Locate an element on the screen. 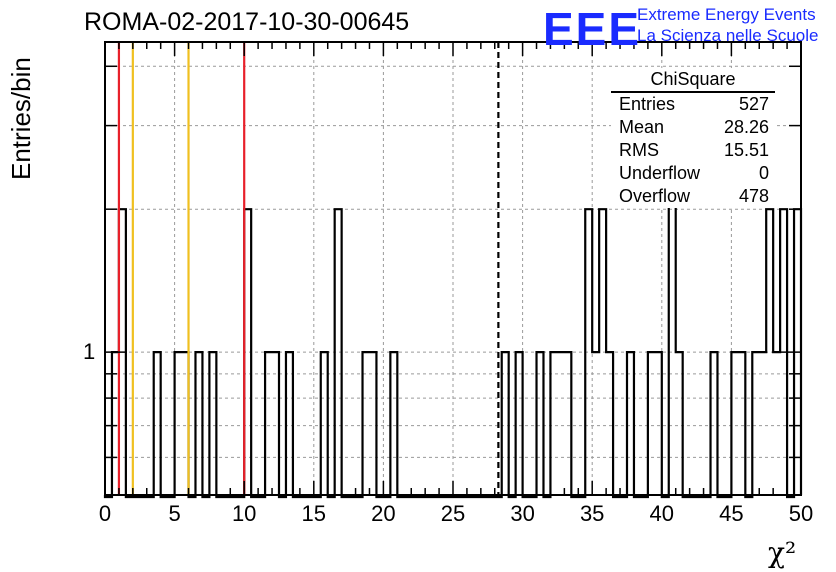 This screenshot has width=836, height=572. x-tick-label: 25 is located at coordinates (453, 513).